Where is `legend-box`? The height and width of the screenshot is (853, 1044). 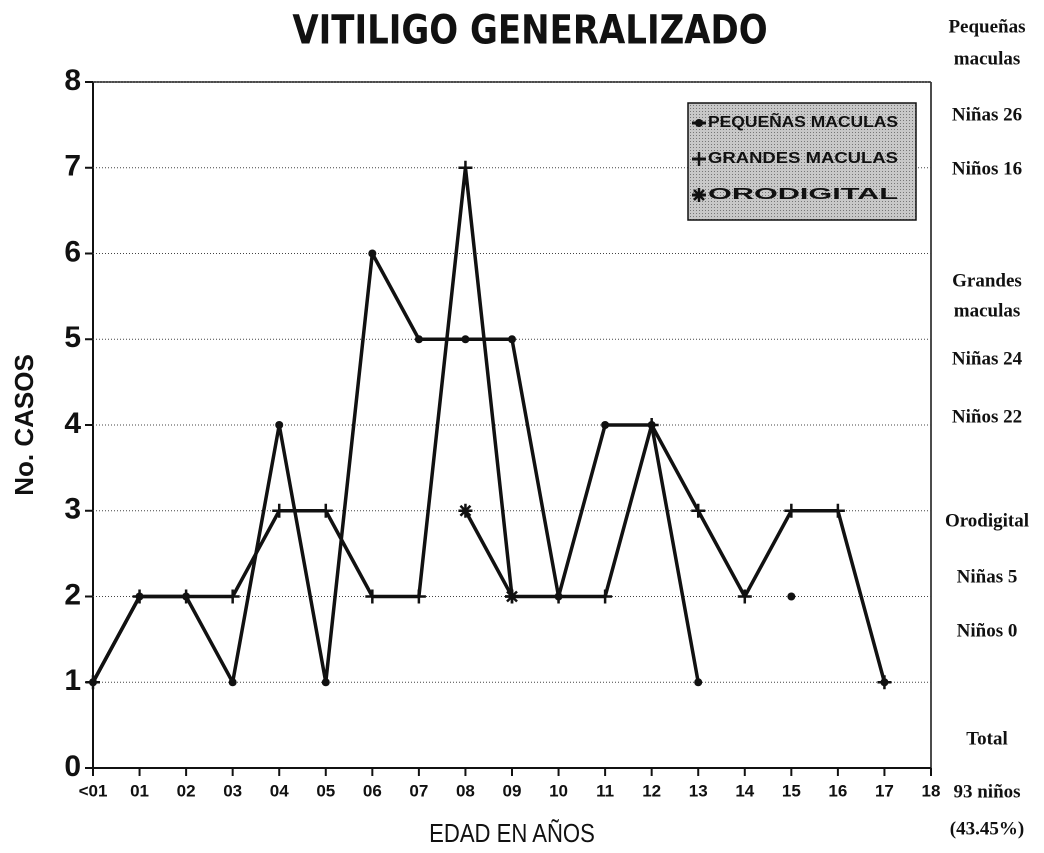 legend-box is located at coordinates (802, 161).